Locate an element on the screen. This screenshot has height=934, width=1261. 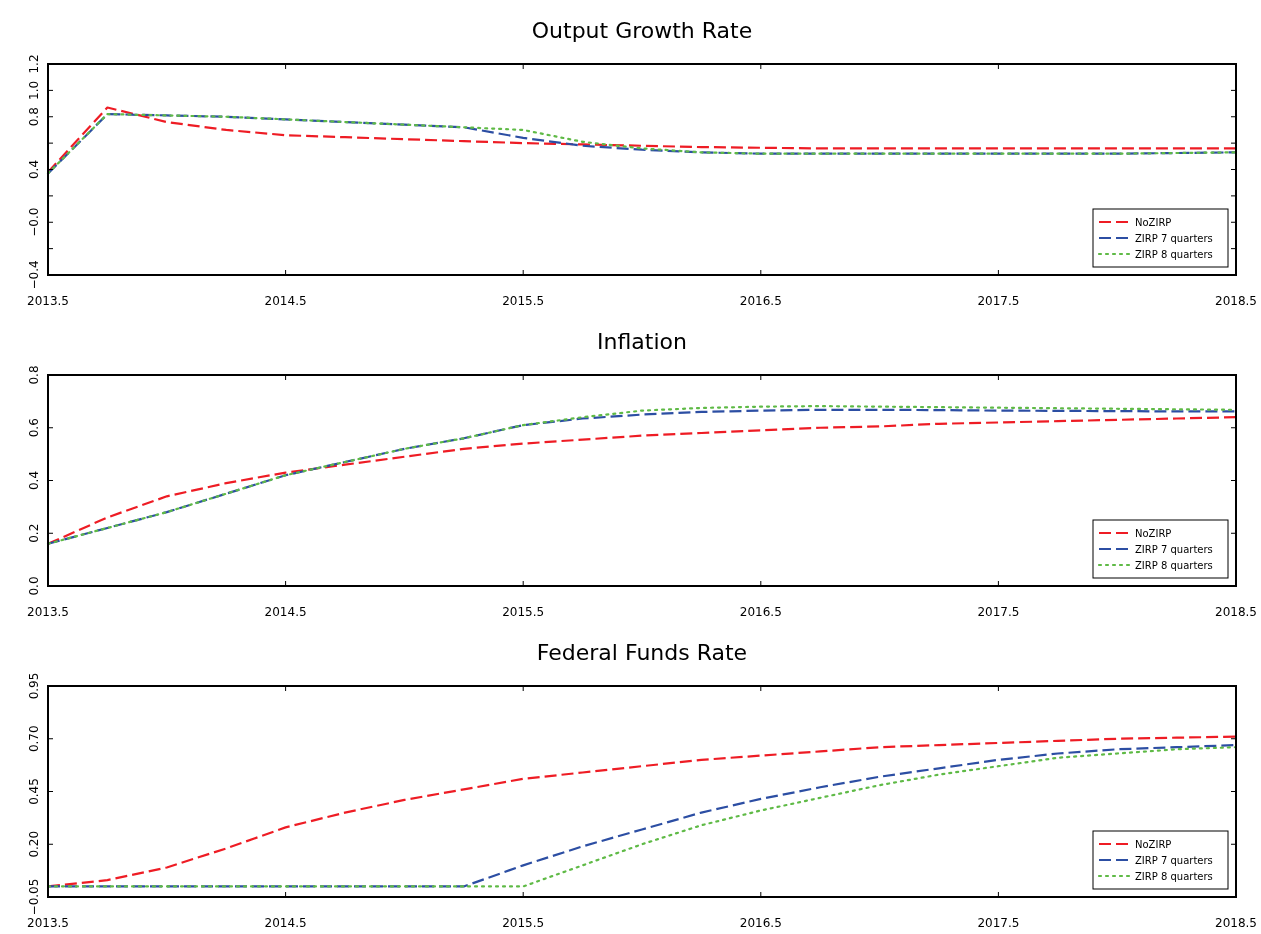
y-tick-label: 1.2 is located at coordinates (34, 64).